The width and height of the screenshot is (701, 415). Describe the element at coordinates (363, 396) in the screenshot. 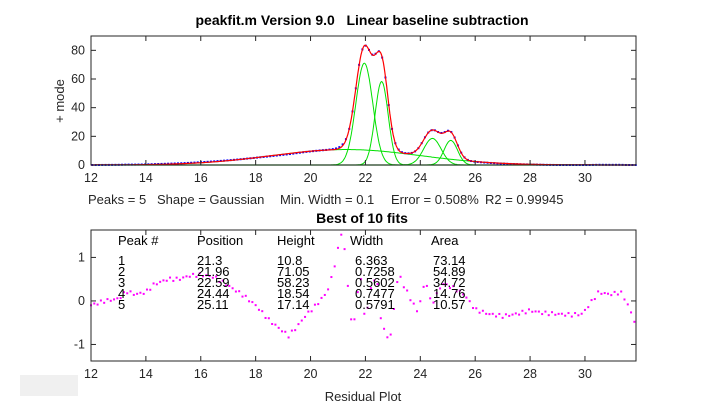

I see `x-axis-label-residual: Residual Plot` at that location.